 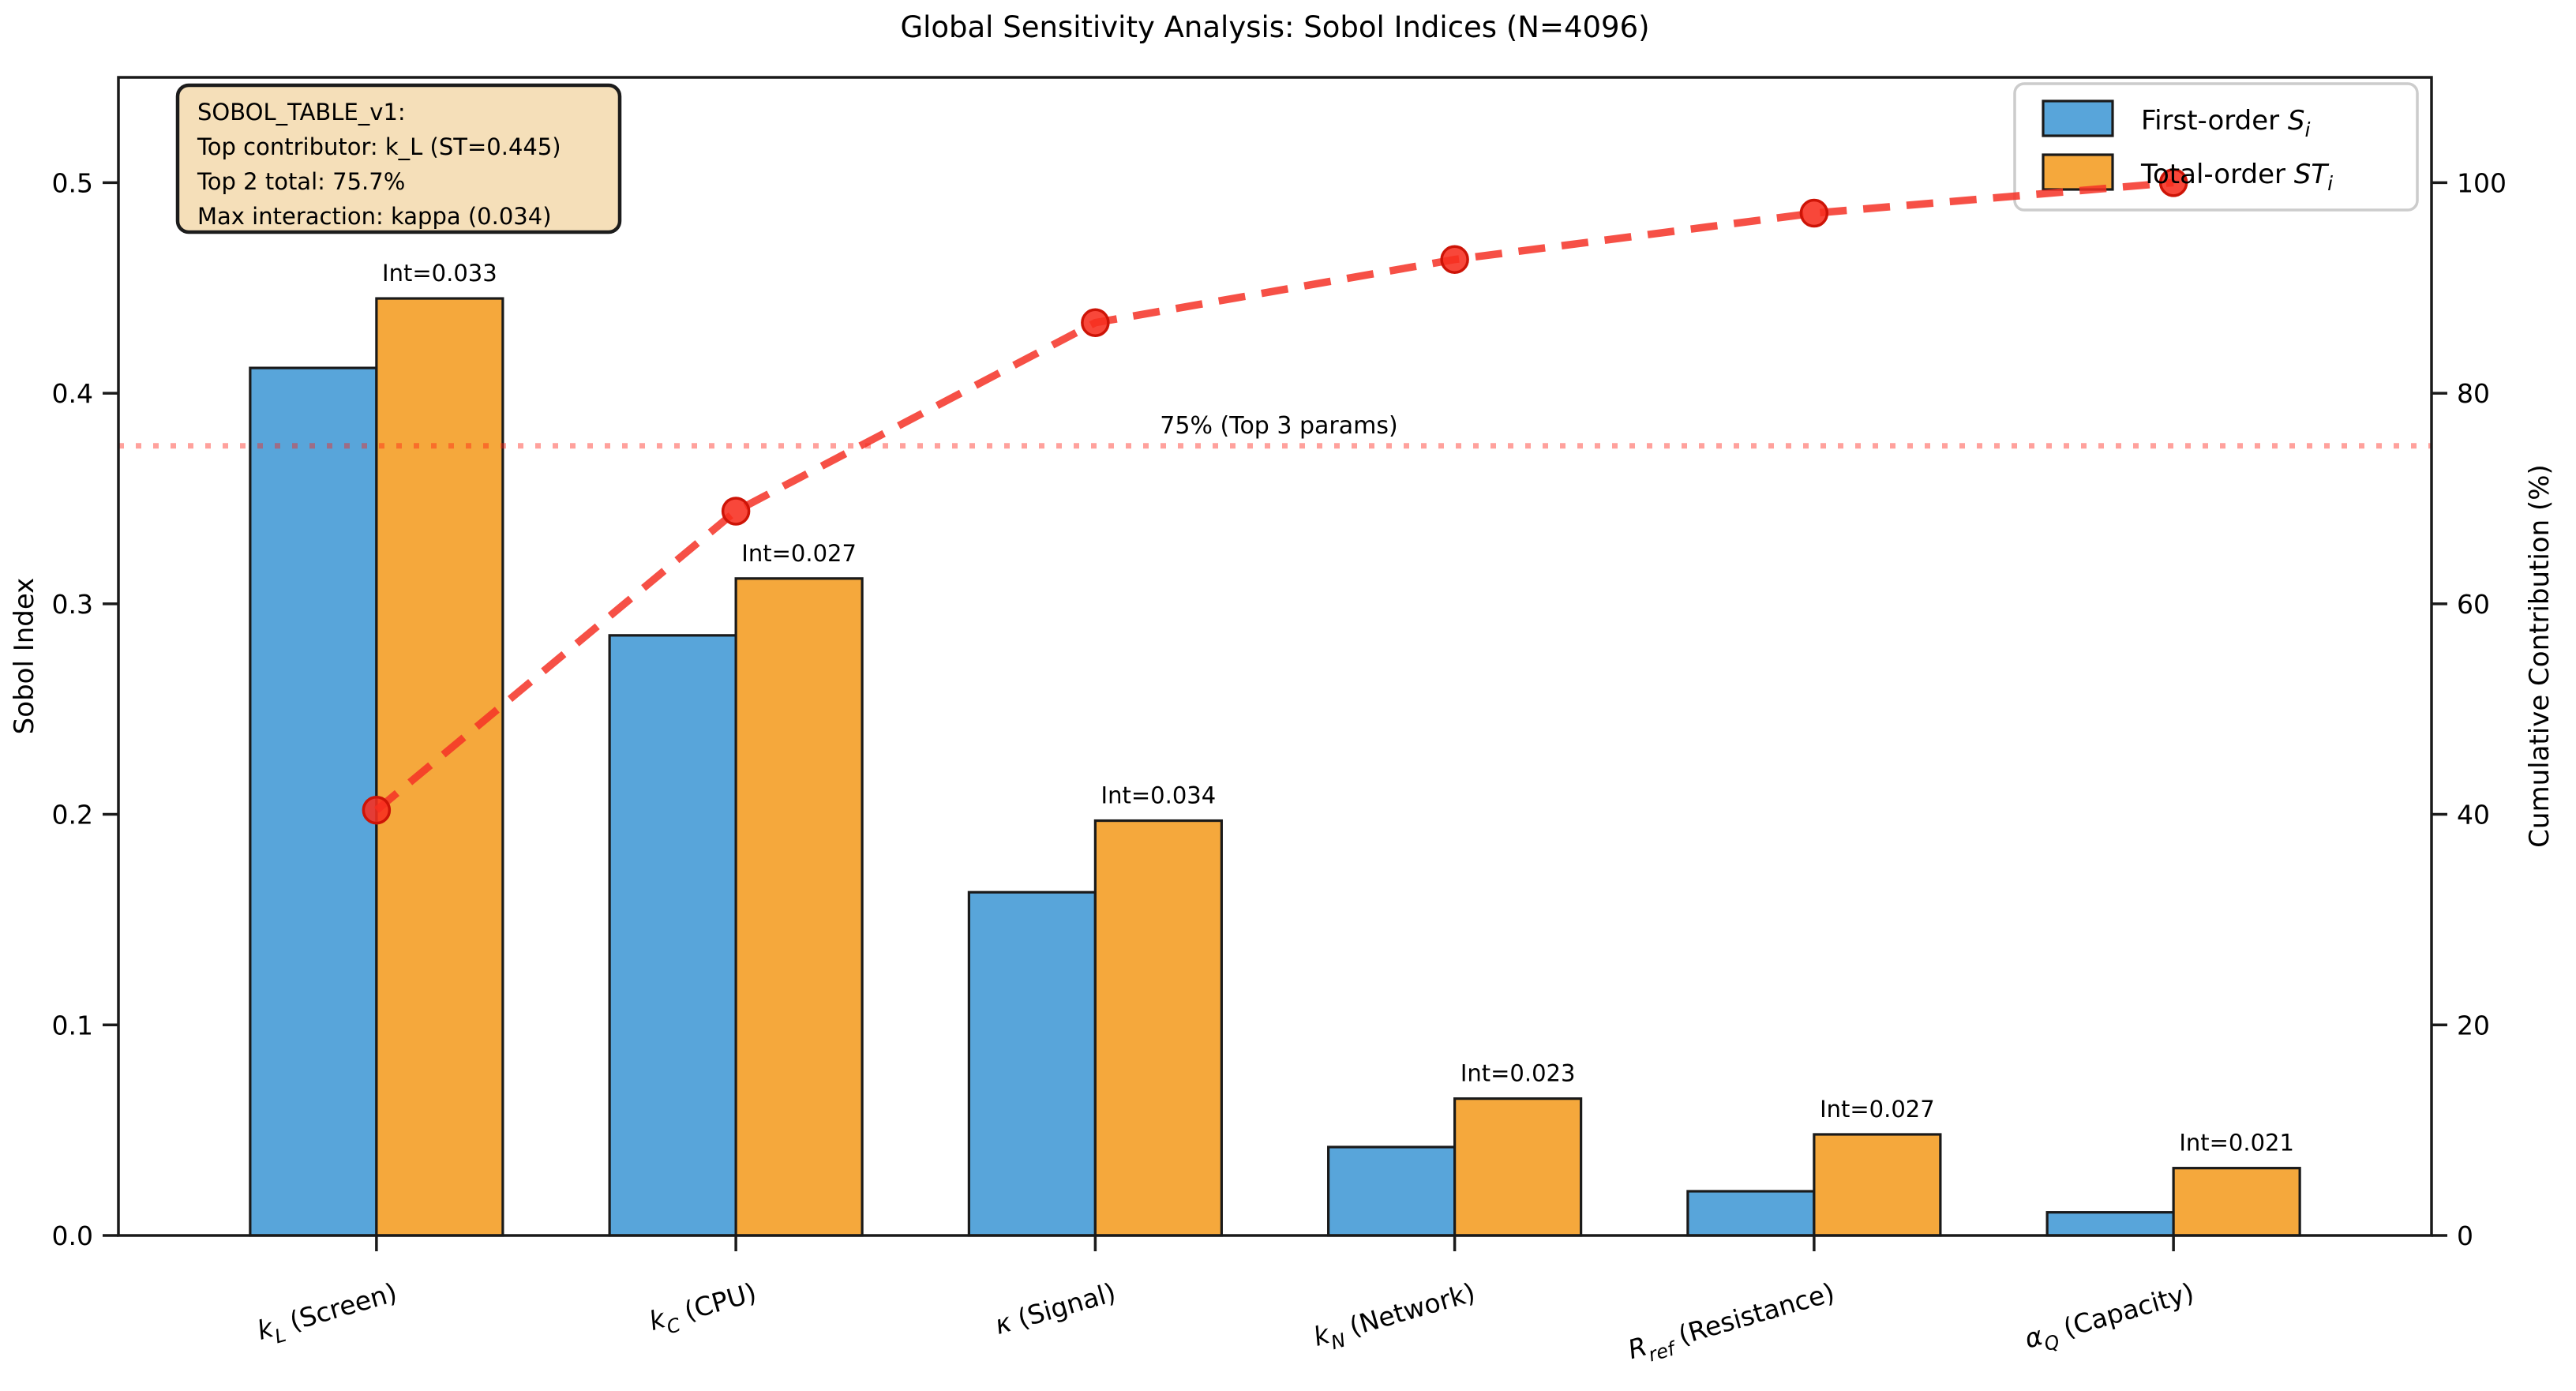 What do you see at coordinates (2236, 1143) in the screenshot?
I see `interaction-label-5: Int=0.021` at bounding box center [2236, 1143].